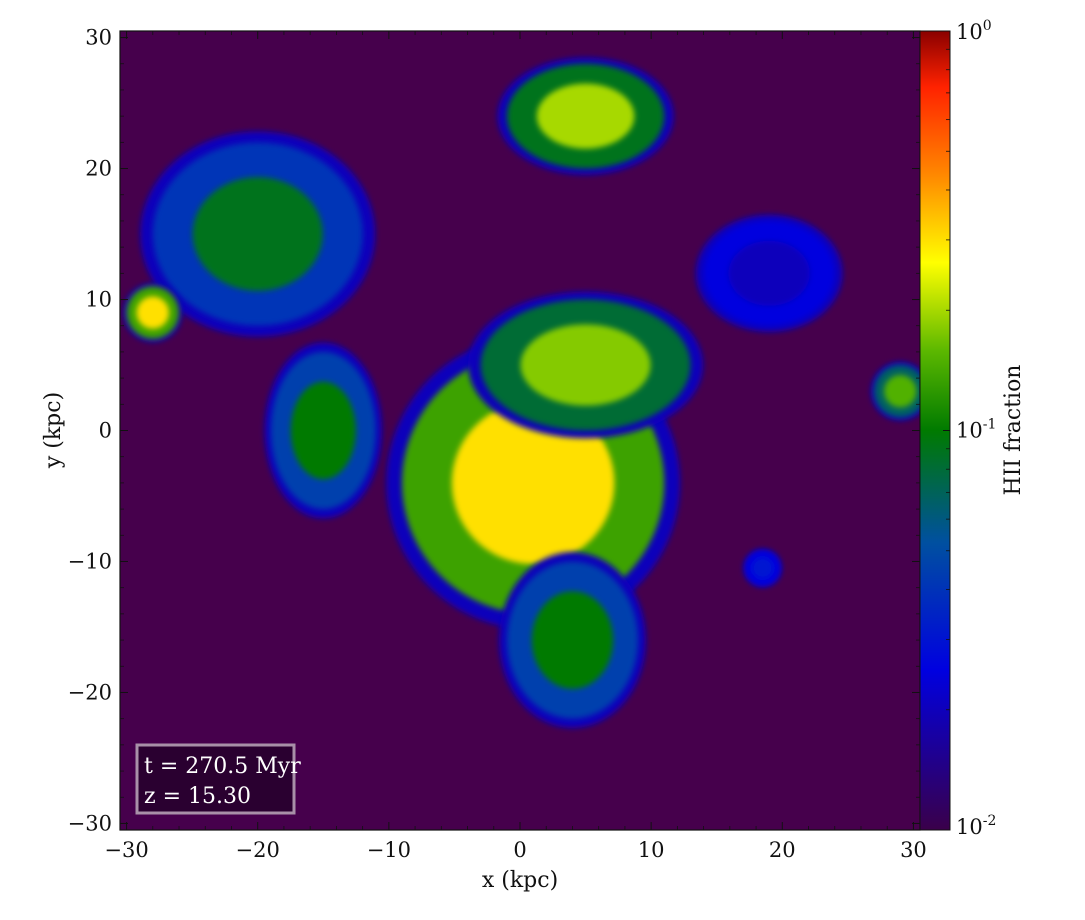 The width and height of the screenshot is (1085, 920). What do you see at coordinates (651, 850) in the screenshot?
I see `x-tick-label: 10` at bounding box center [651, 850].